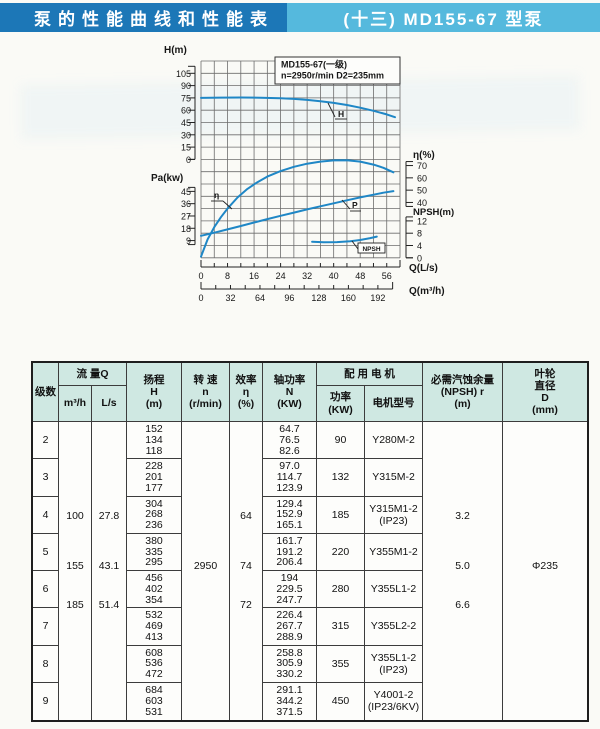 This screenshot has width=600, height=729. I want to click on col-header-npshr: 必需汽蚀余量 (NPSH) r (m), so click(463, 392).